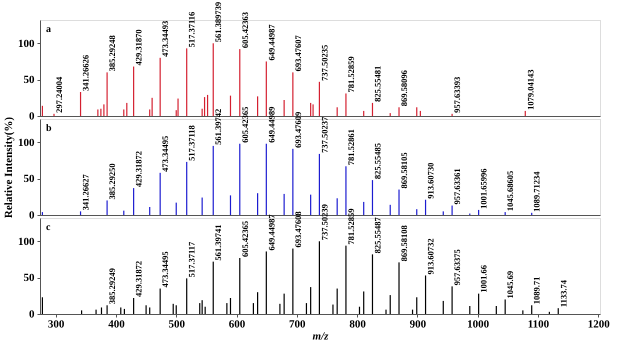 The width and height of the screenshot is (640, 355). What do you see at coordinates (297, 229) in the screenshot?
I see `annotation: 693.47608` at bounding box center [297, 229].